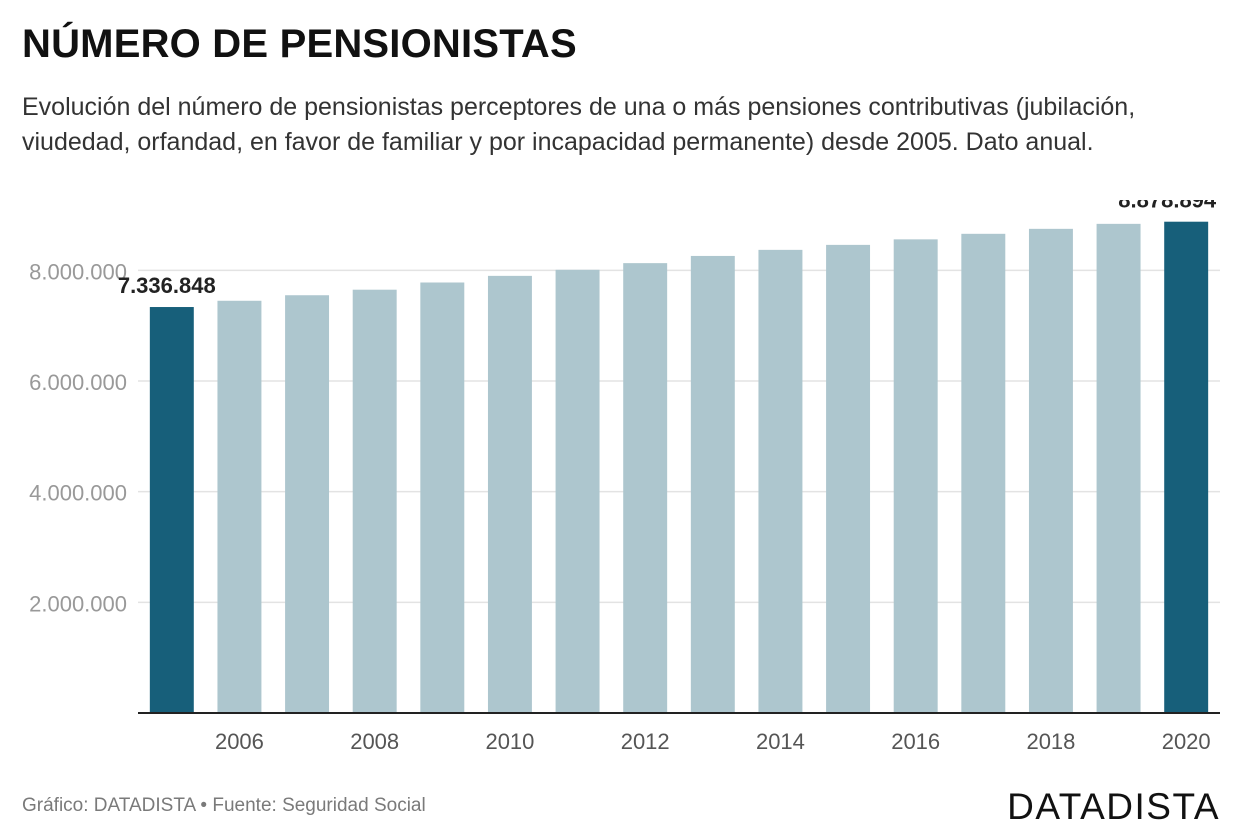  I want to click on bar-2014, so click(780, 481).